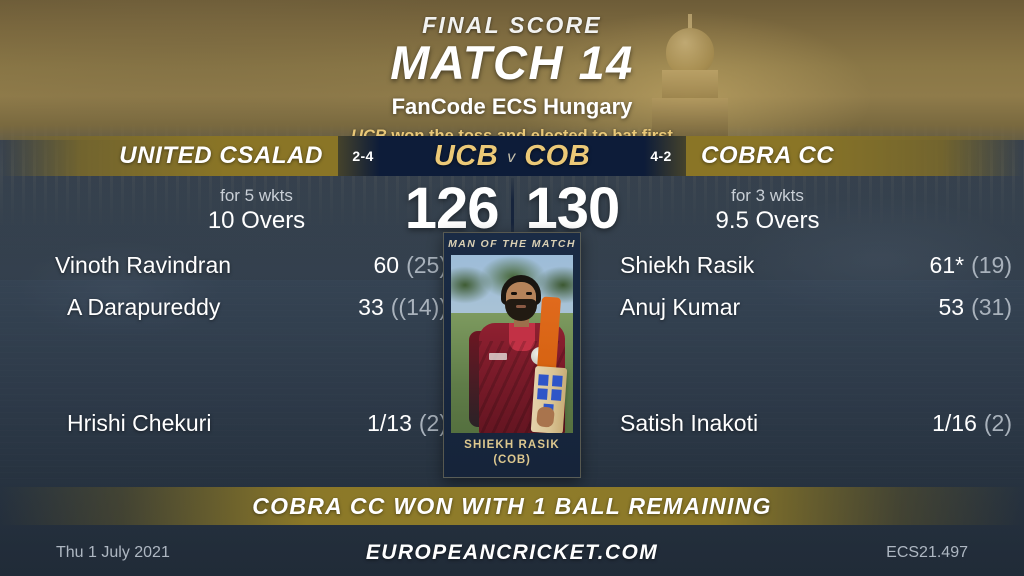 This screenshot has height=576, width=1024. I want to click on batsman-balls: ((14)), so click(418, 307).